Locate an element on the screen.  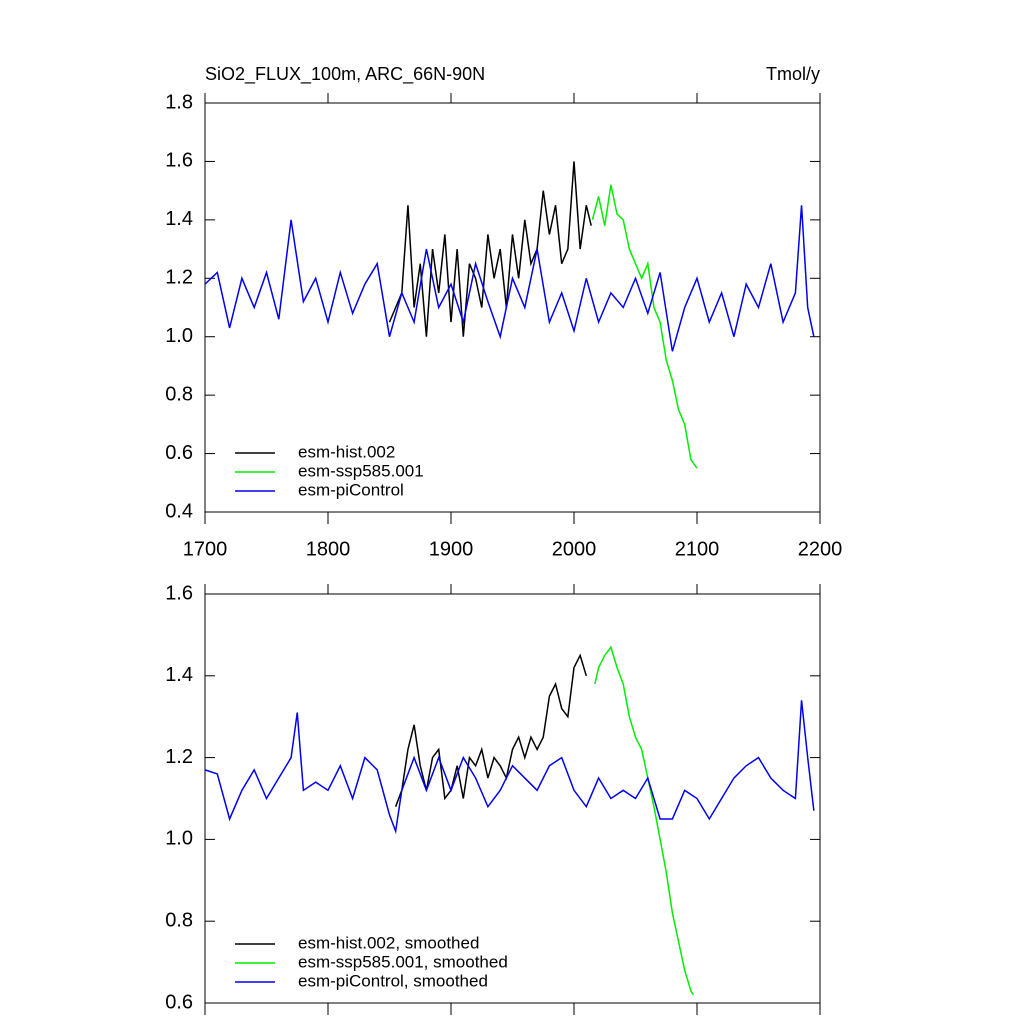
y-tick-label: 0.4 is located at coordinates (179, 511).